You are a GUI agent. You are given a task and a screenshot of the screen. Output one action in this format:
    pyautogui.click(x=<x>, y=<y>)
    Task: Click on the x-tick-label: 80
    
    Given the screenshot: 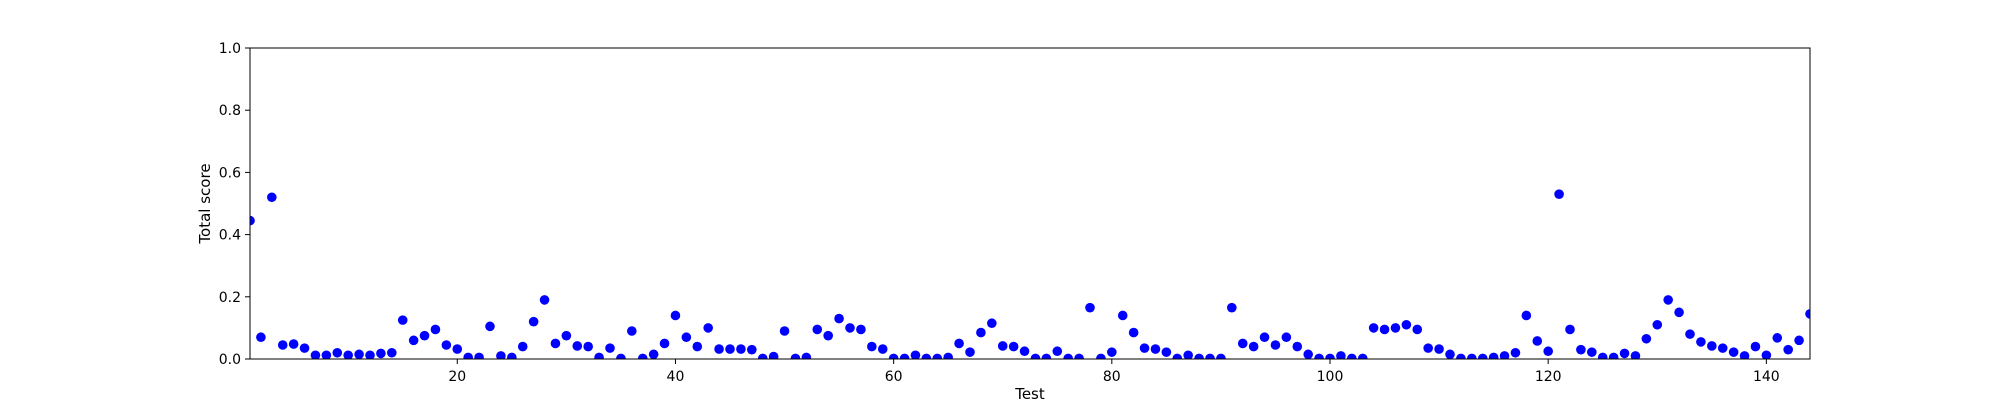 What is the action you would take?
    pyautogui.click(x=1112, y=377)
    